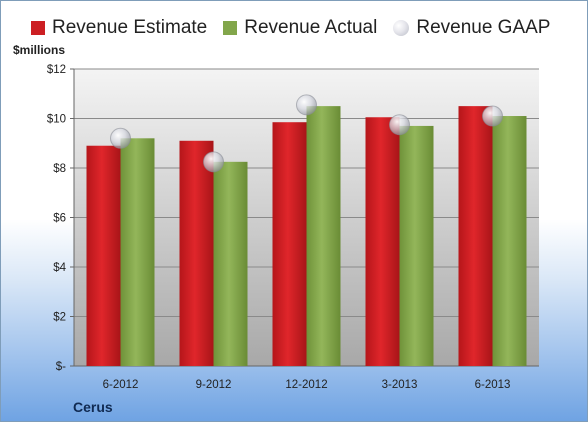  Describe the element at coordinates (230, 28) in the screenshot. I see `legend-swatch-actual` at that location.